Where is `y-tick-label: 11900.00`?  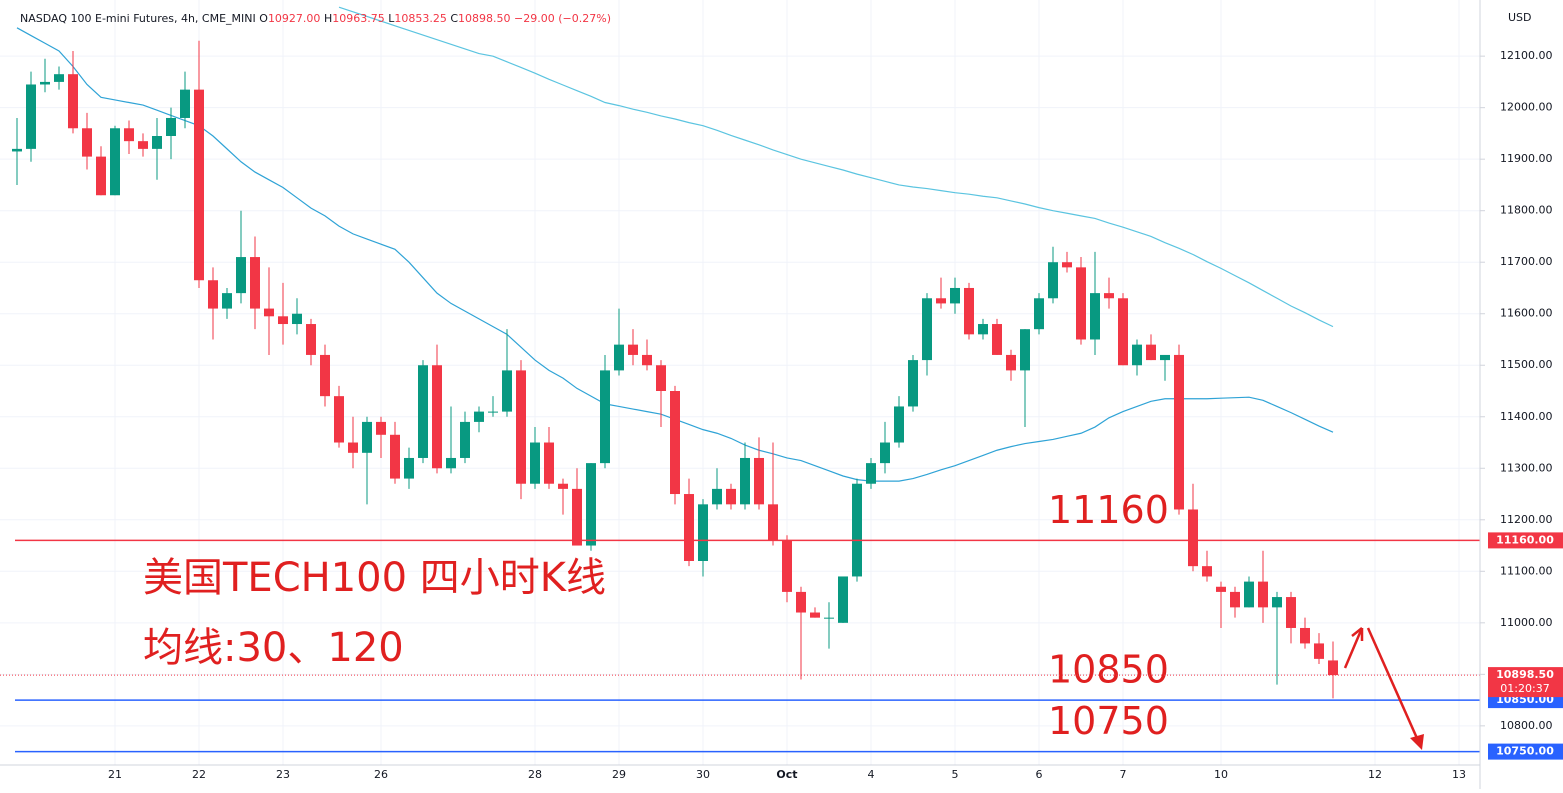 y-tick-label: 11900.00 is located at coordinates (1526, 158).